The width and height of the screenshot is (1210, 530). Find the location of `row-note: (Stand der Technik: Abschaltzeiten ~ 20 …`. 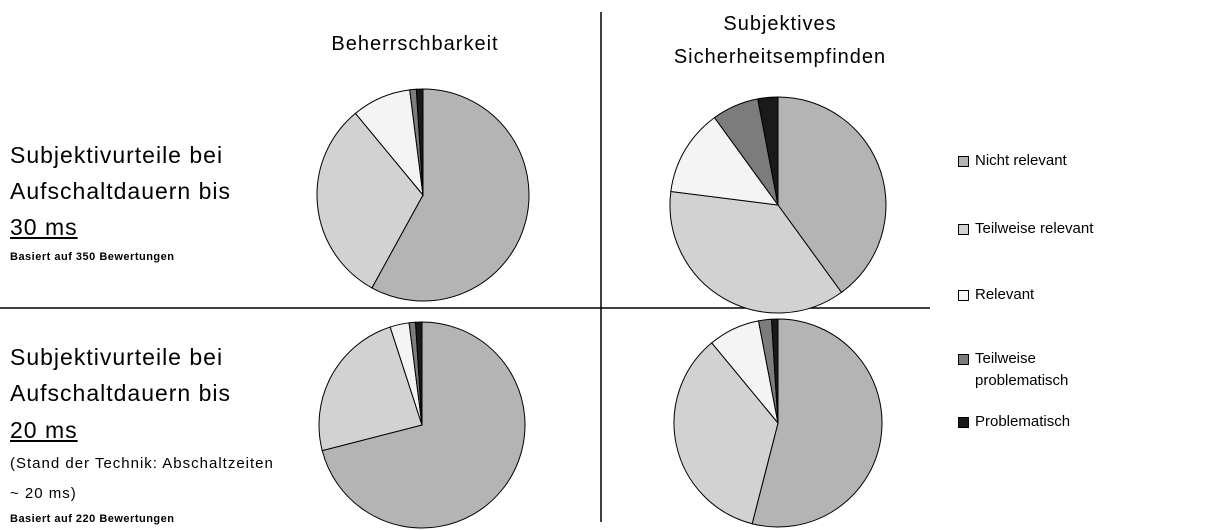

row-note: (Stand der Technik: Abschaltzeiten ~ 20 … is located at coordinates (142, 478).